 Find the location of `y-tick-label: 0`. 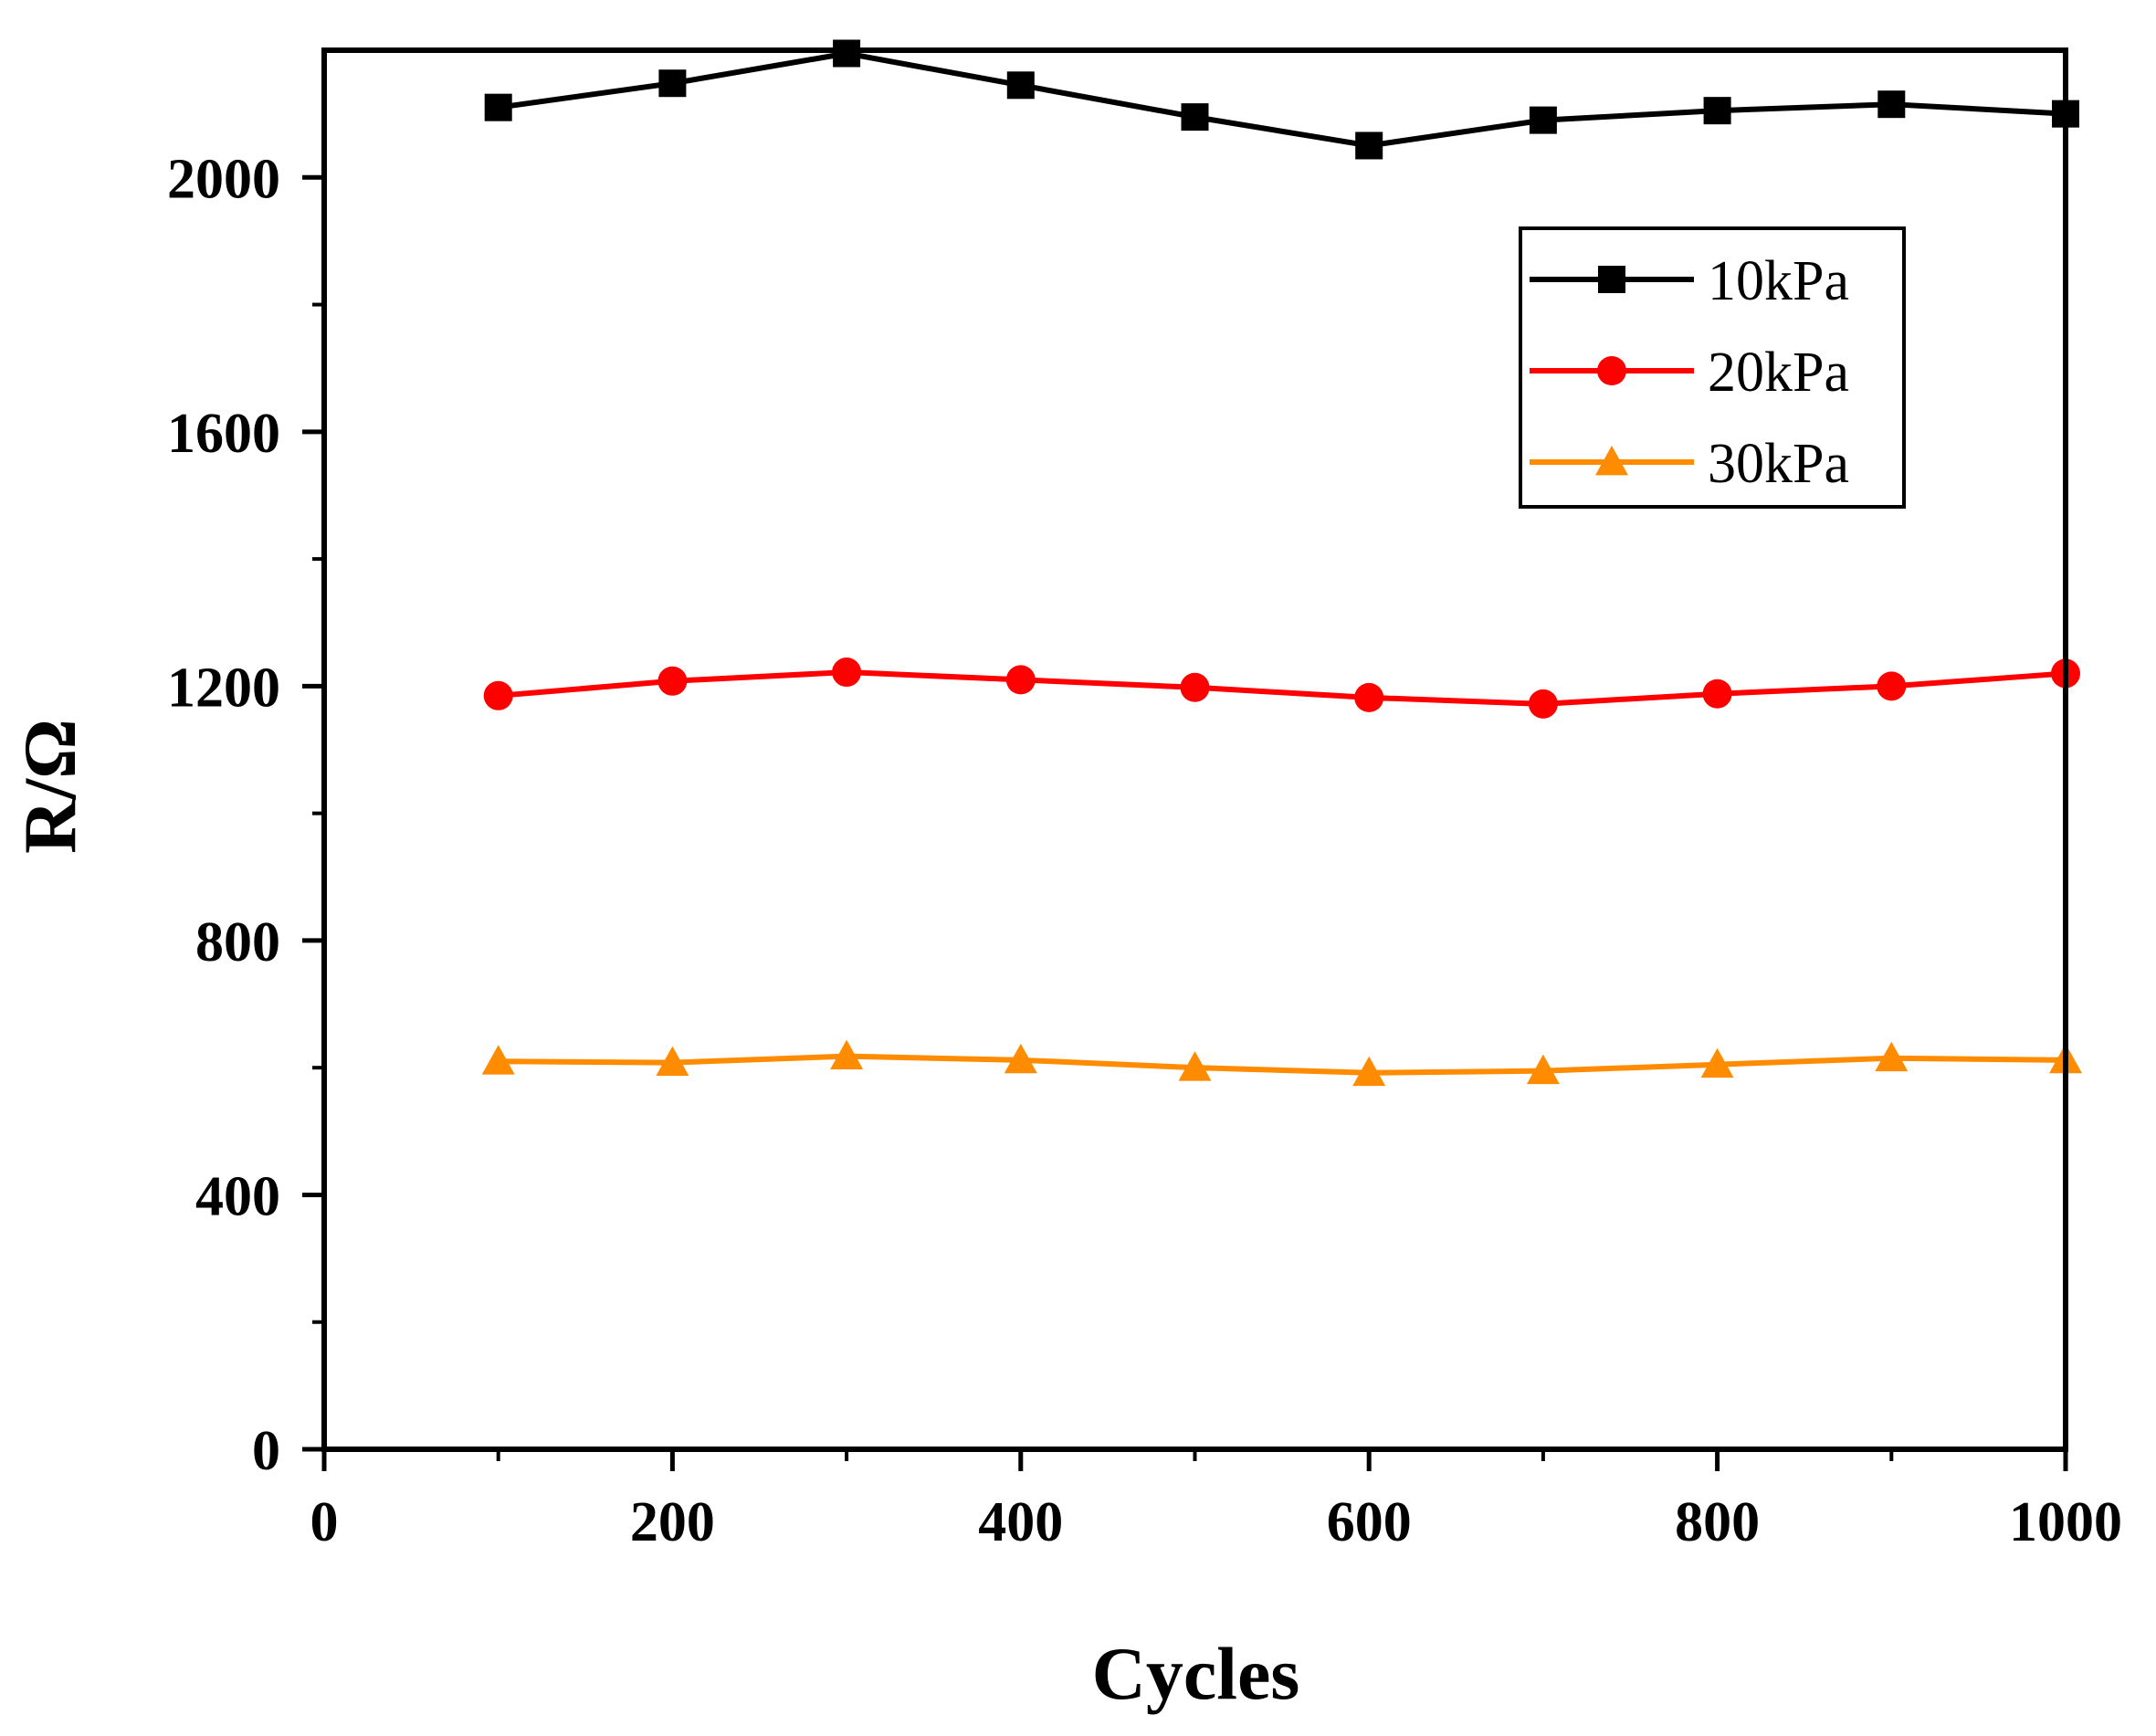

y-tick-label: 0 is located at coordinates (266, 1451).